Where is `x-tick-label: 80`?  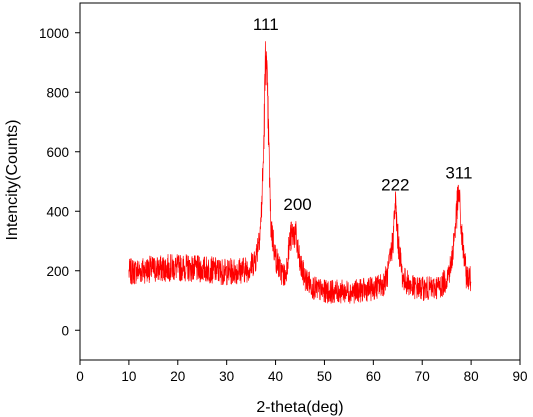 x-tick-label: 80 is located at coordinates (471, 376).